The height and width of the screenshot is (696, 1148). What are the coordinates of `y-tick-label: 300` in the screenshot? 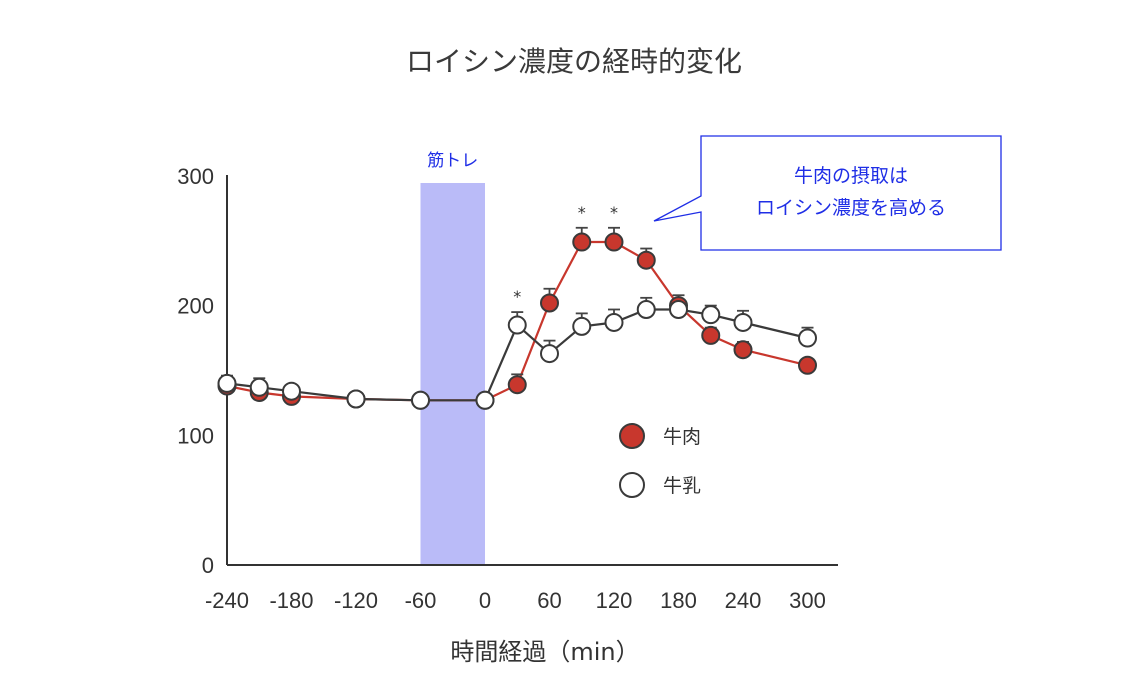 It's located at (195, 176).